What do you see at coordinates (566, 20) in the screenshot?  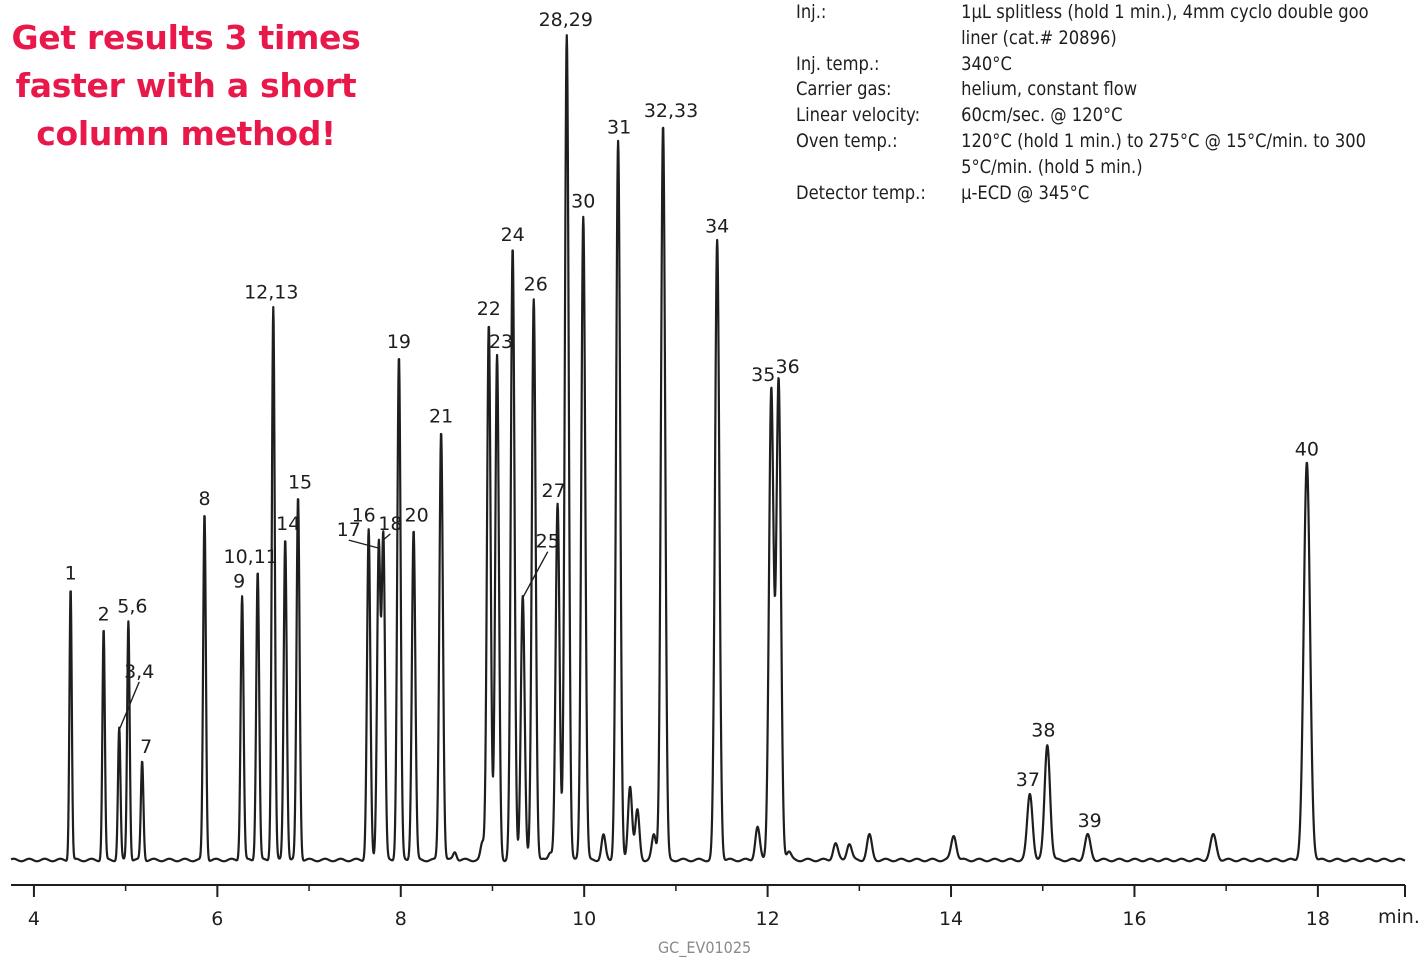 I see `peak-label: 28,29` at bounding box center [566, 20].